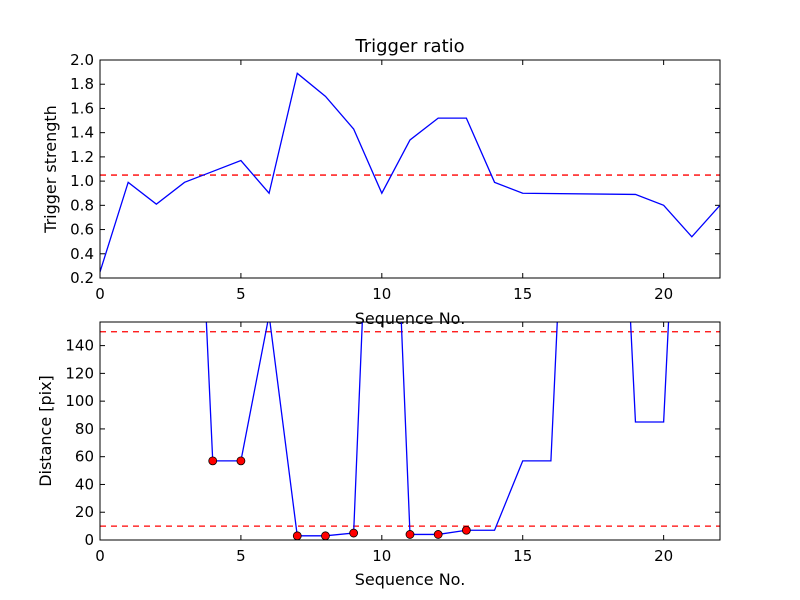 The height and width of the screenshot is (600, 800). I want to click on y-tick-label: 0, so click(89, 540).